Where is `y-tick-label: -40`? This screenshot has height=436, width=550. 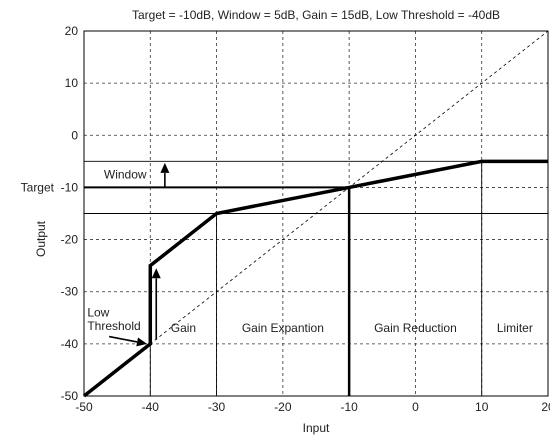 y-tick-label: -40 is located at coordinates (70, 344).